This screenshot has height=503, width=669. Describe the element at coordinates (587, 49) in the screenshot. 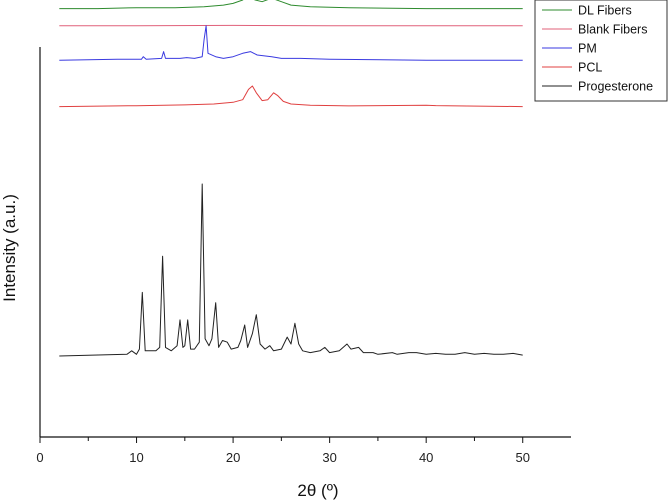

I see `legend-label: PM` at that location.